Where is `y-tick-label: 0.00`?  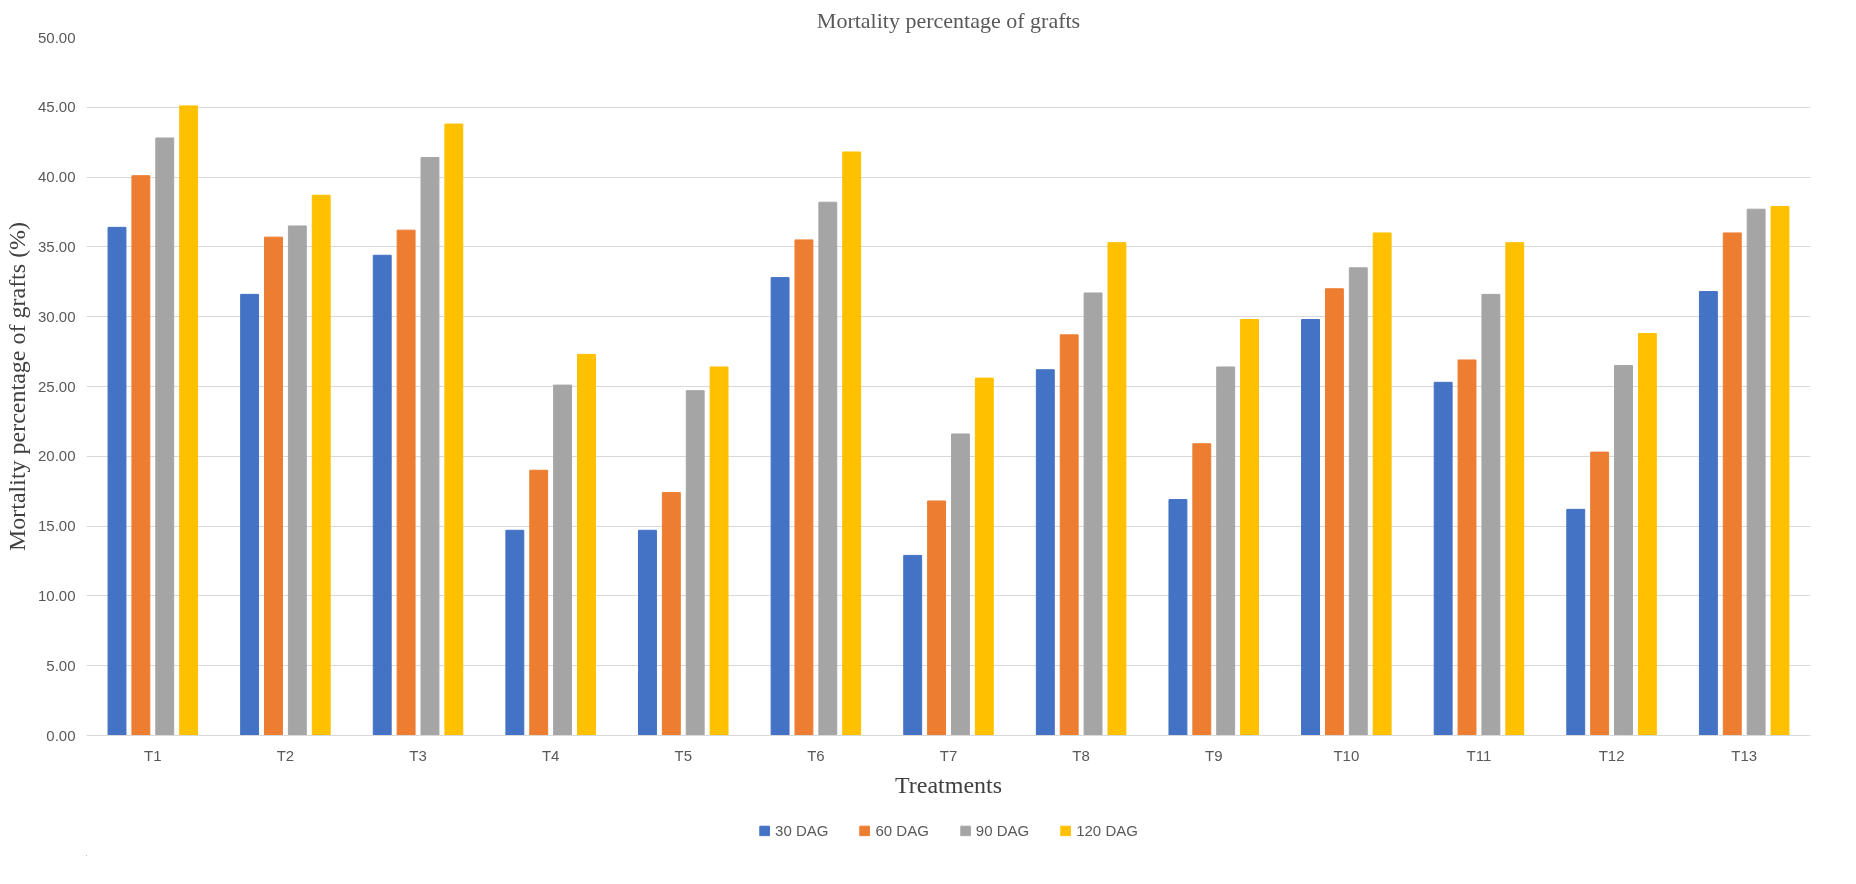
y-tick-label: 0.00 is located at coordinates (61, 735).